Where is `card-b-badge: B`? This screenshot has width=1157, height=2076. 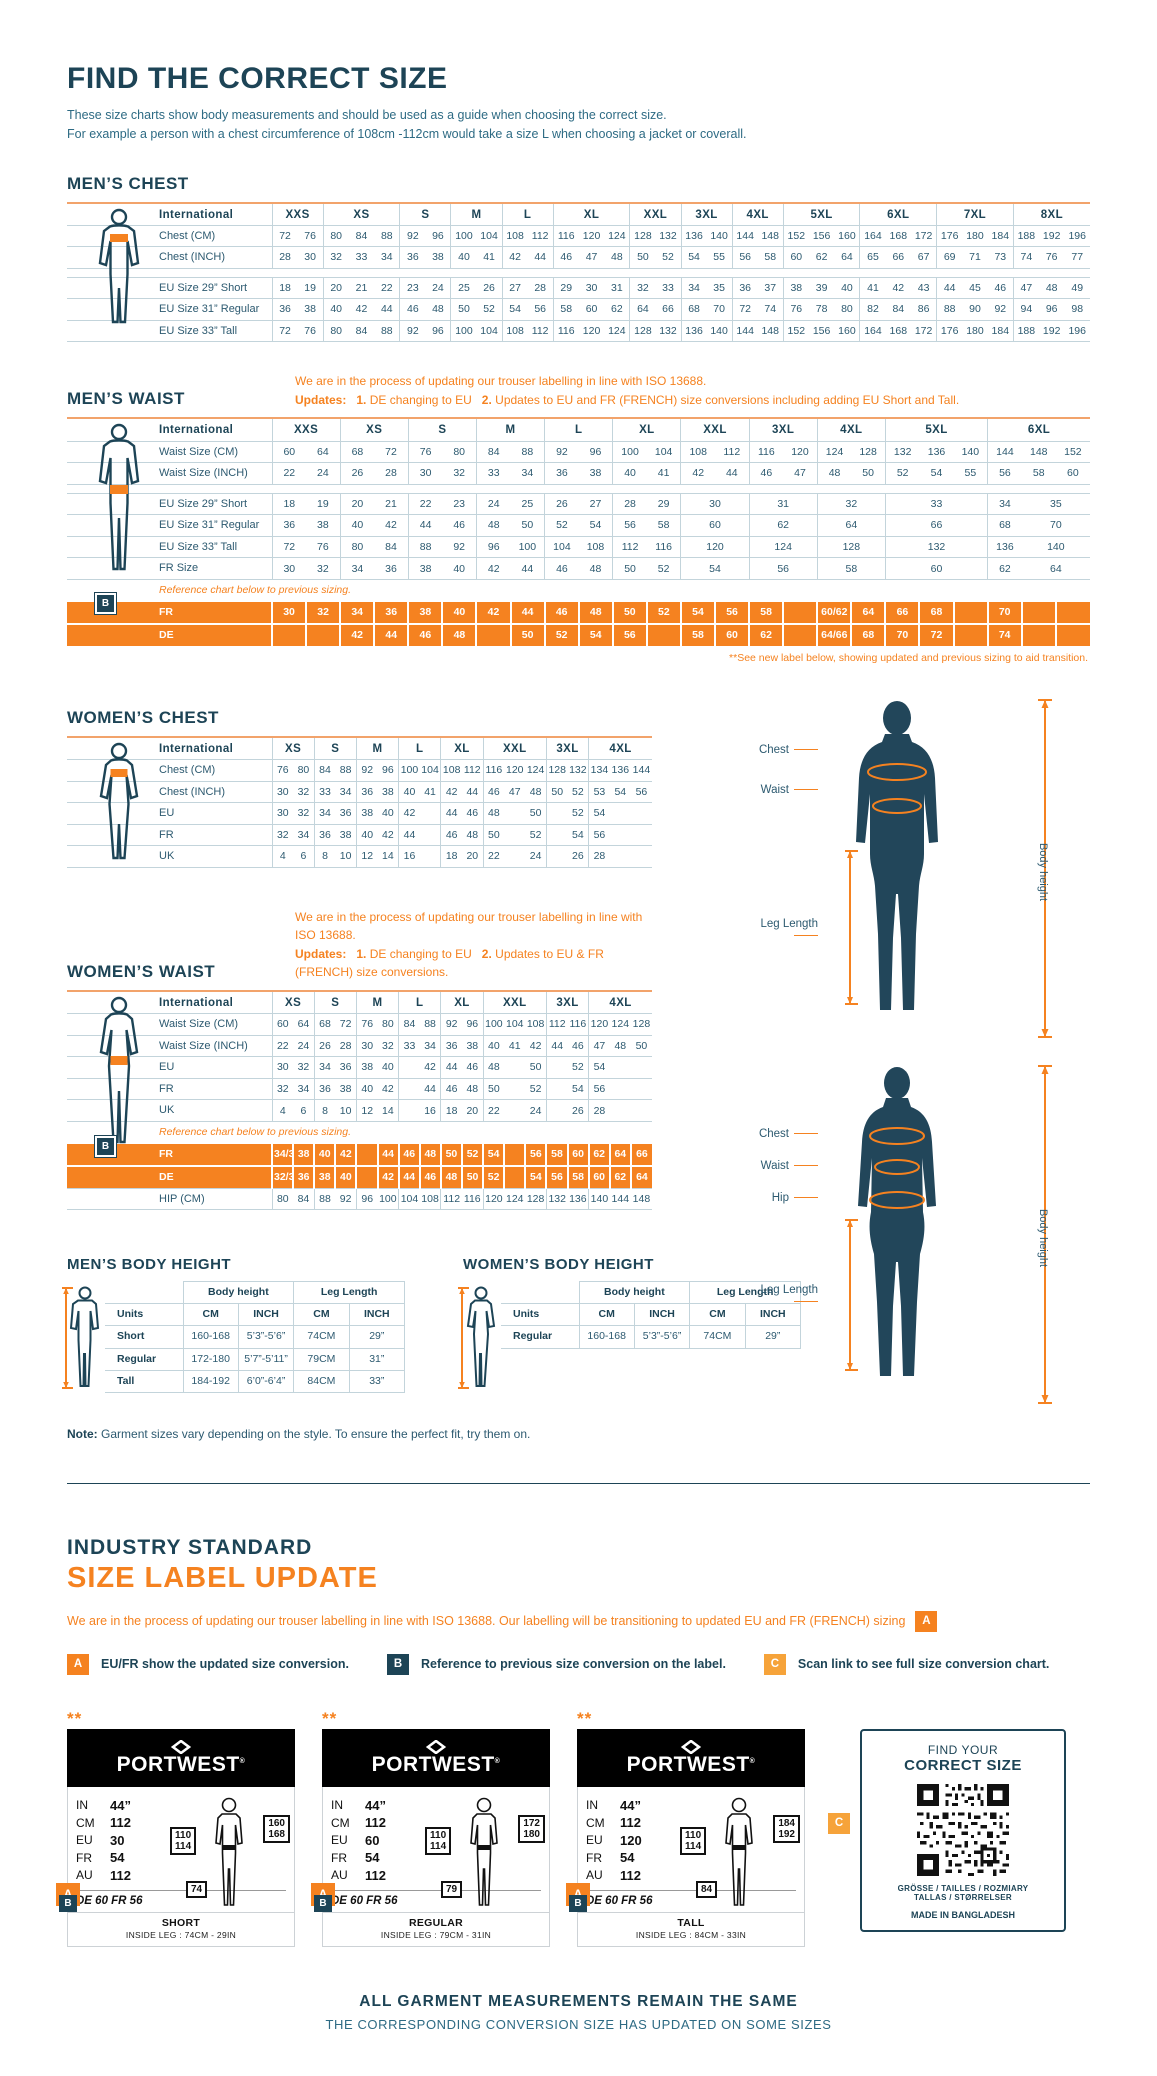
card-b-badge: B is located at coordinates (578, 1904).